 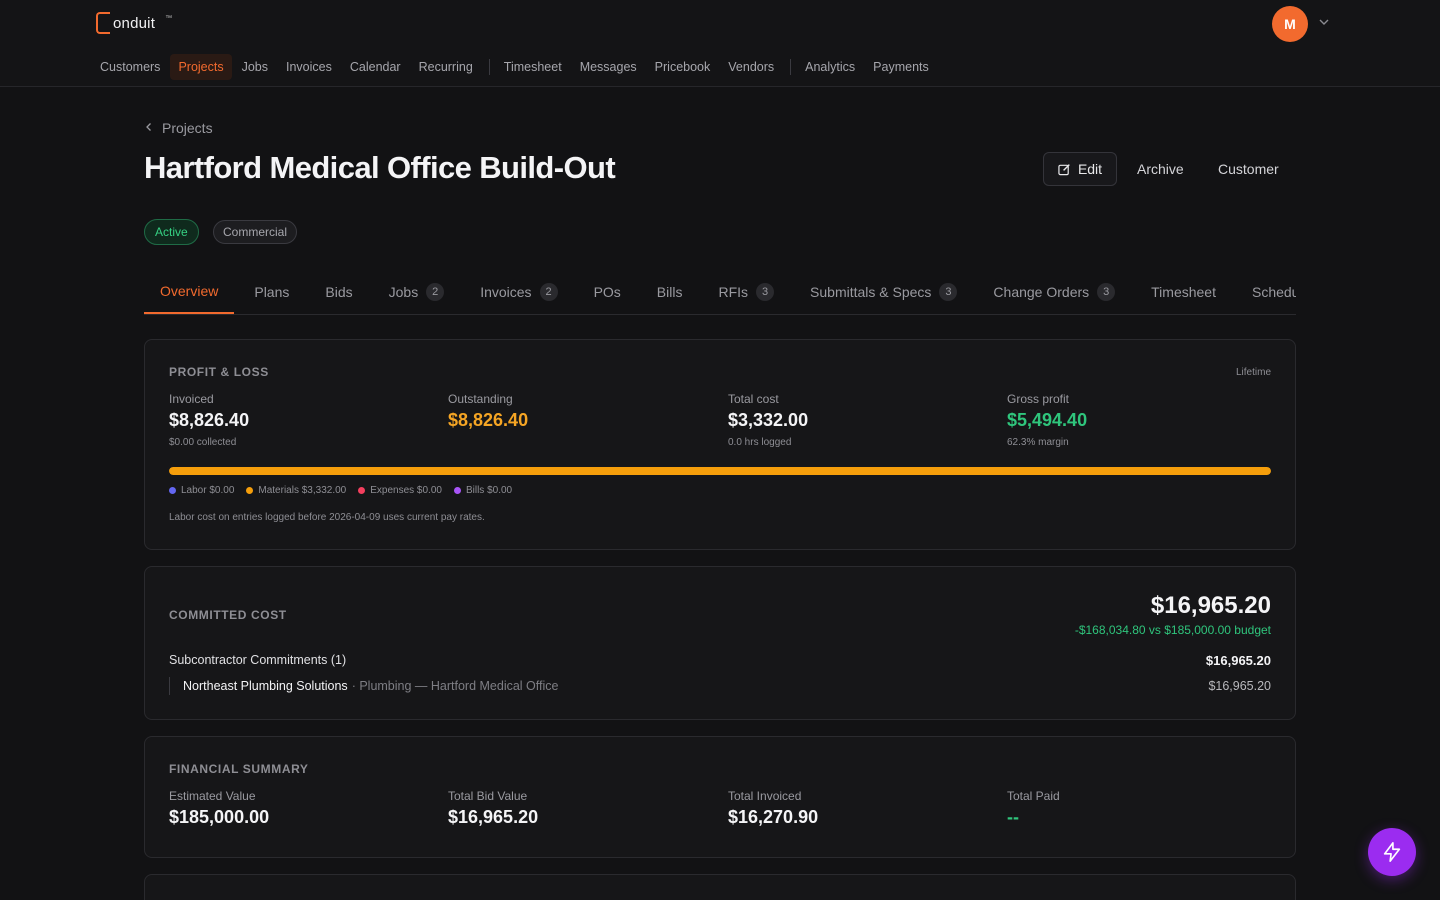 I want to click on legend-label: Expenses $0.00, so click(x=406, y=490).